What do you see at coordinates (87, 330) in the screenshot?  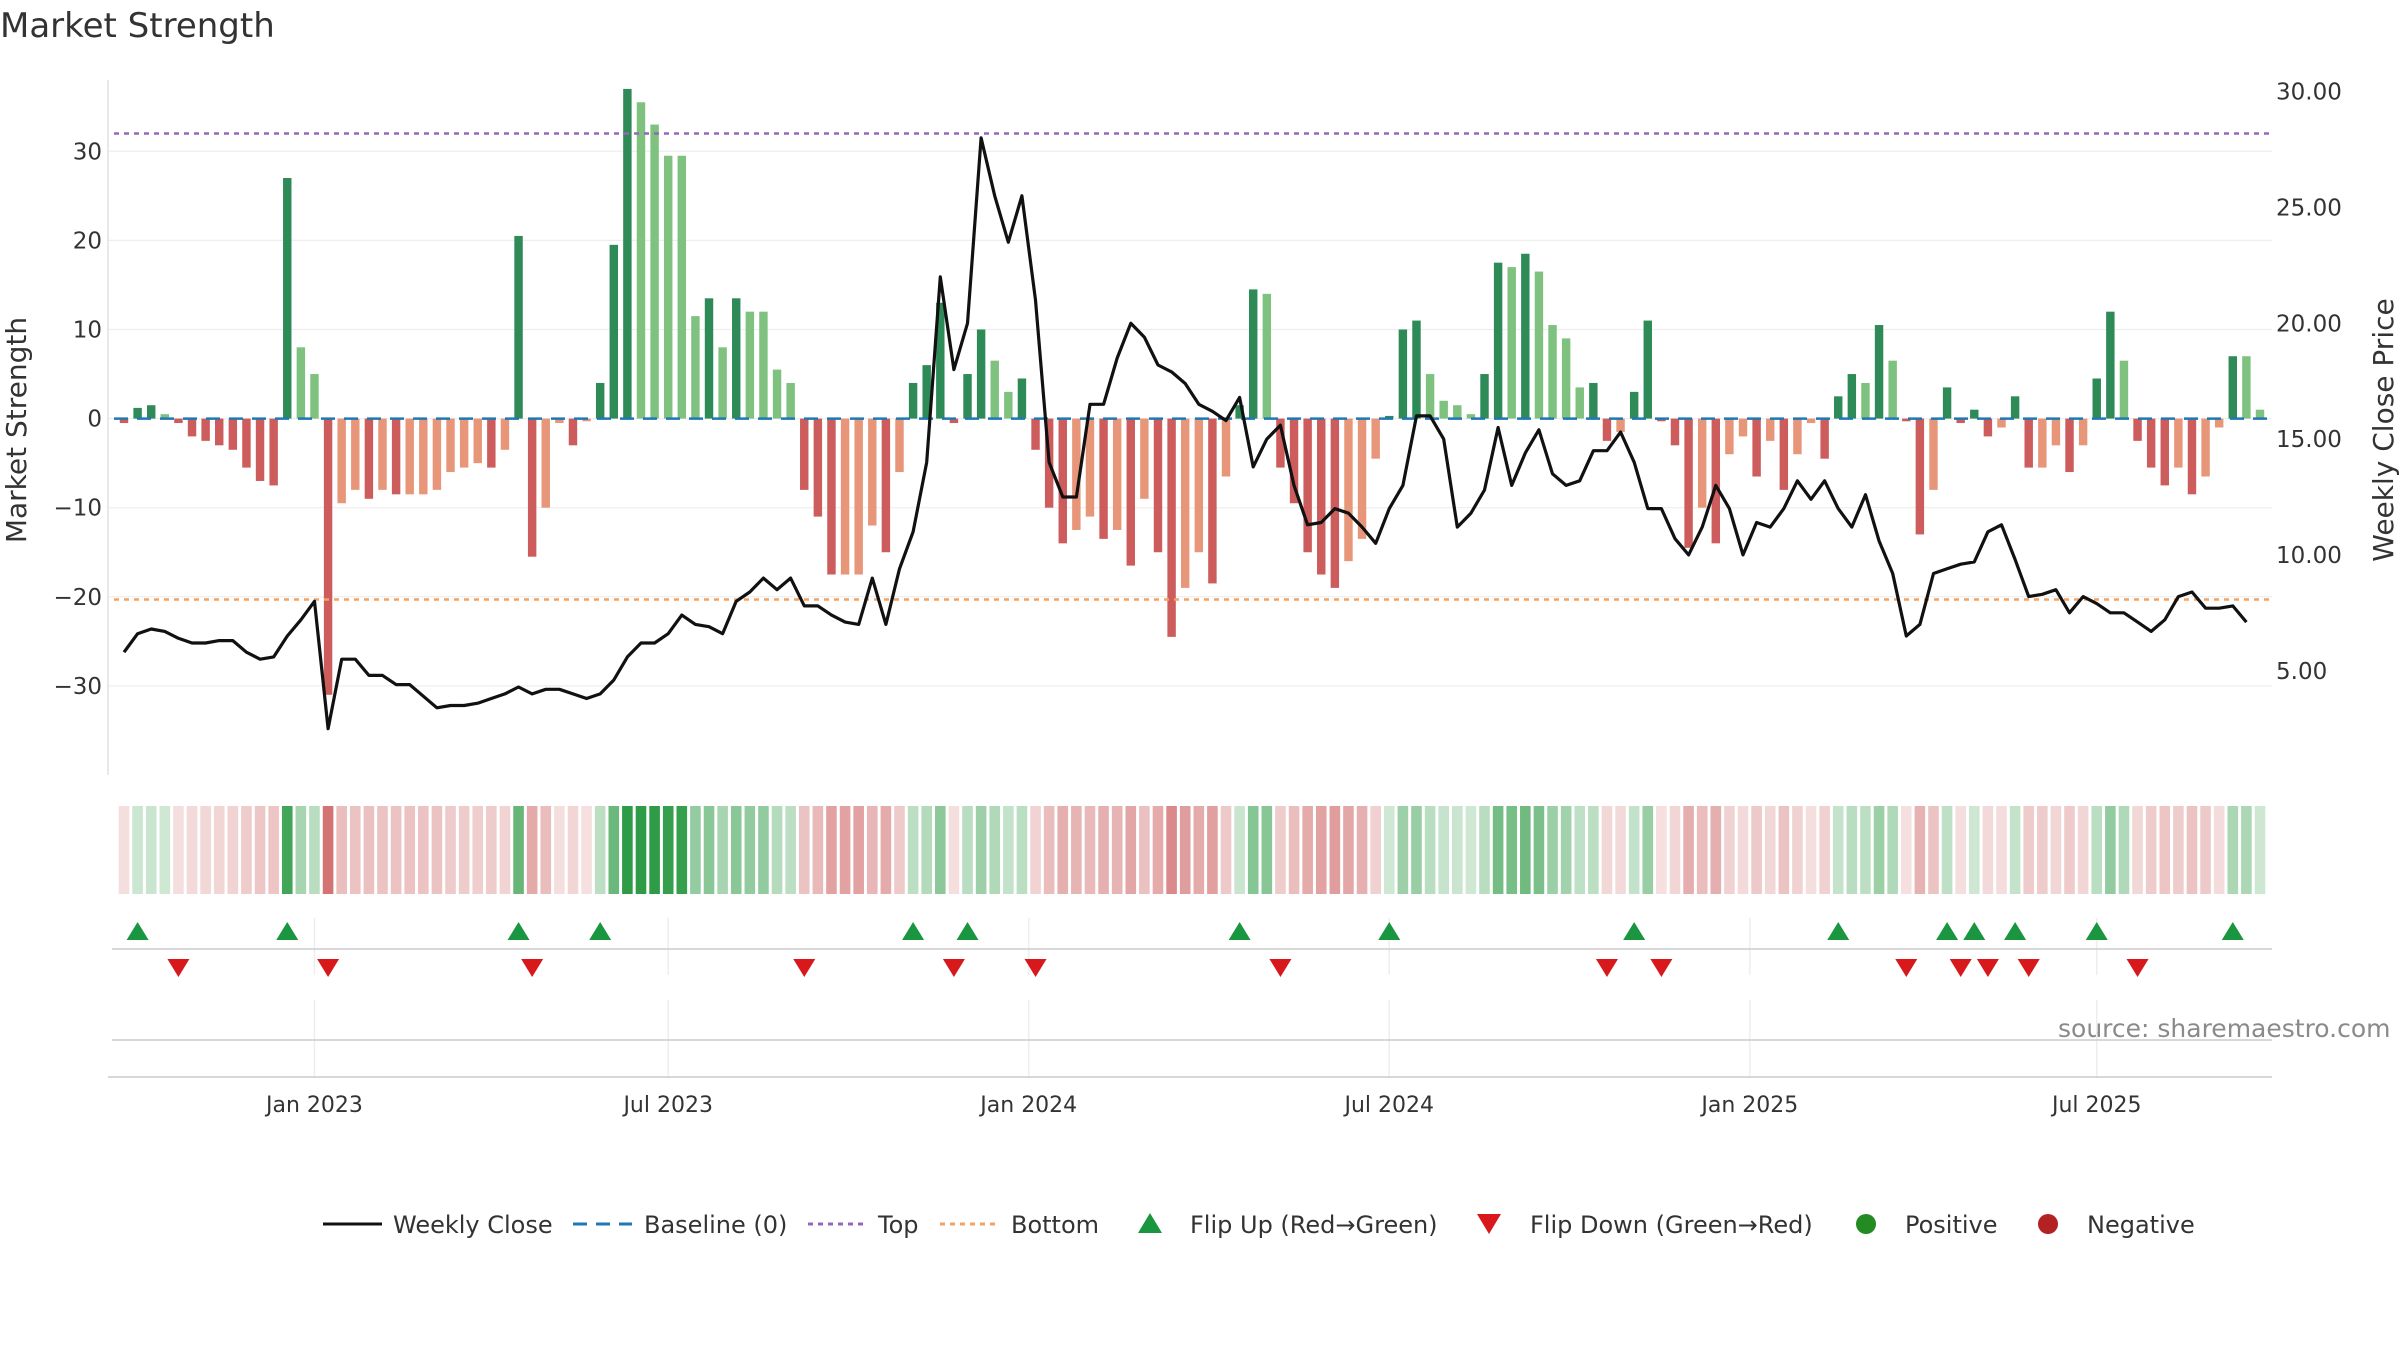 I see `y-tick-label: 10` at bounding box center [87, 330].